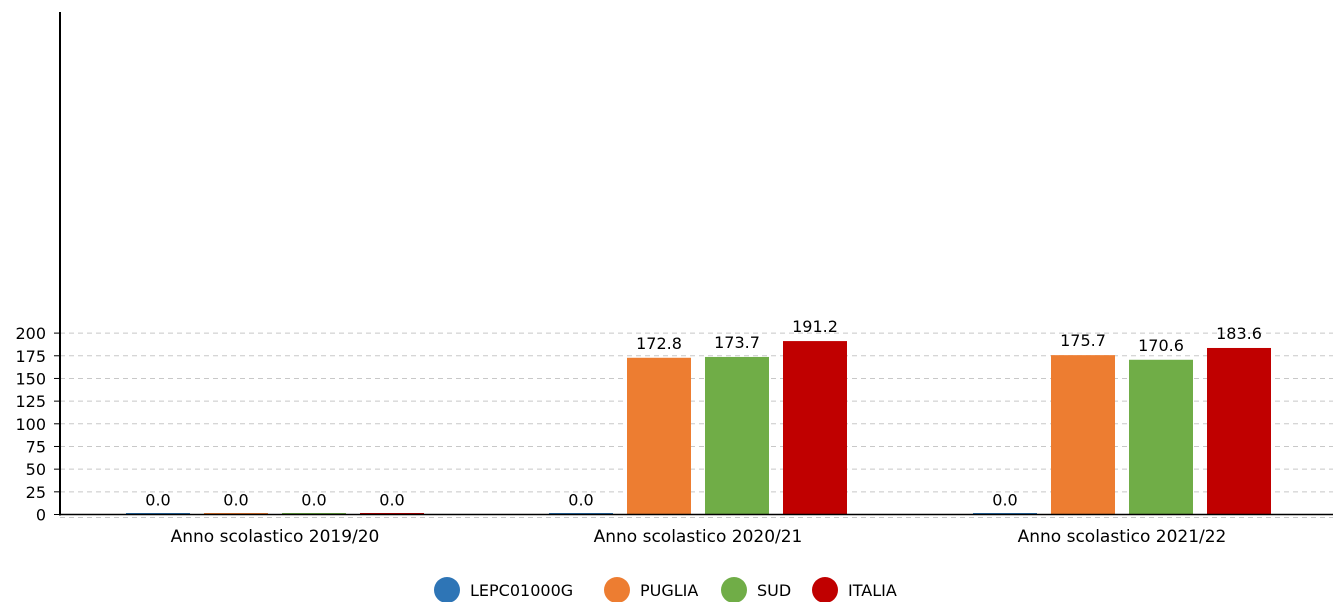 This screenshot has width=1335, height=602. I want to click on legend-item-sud: SUD, so click(756, 589).